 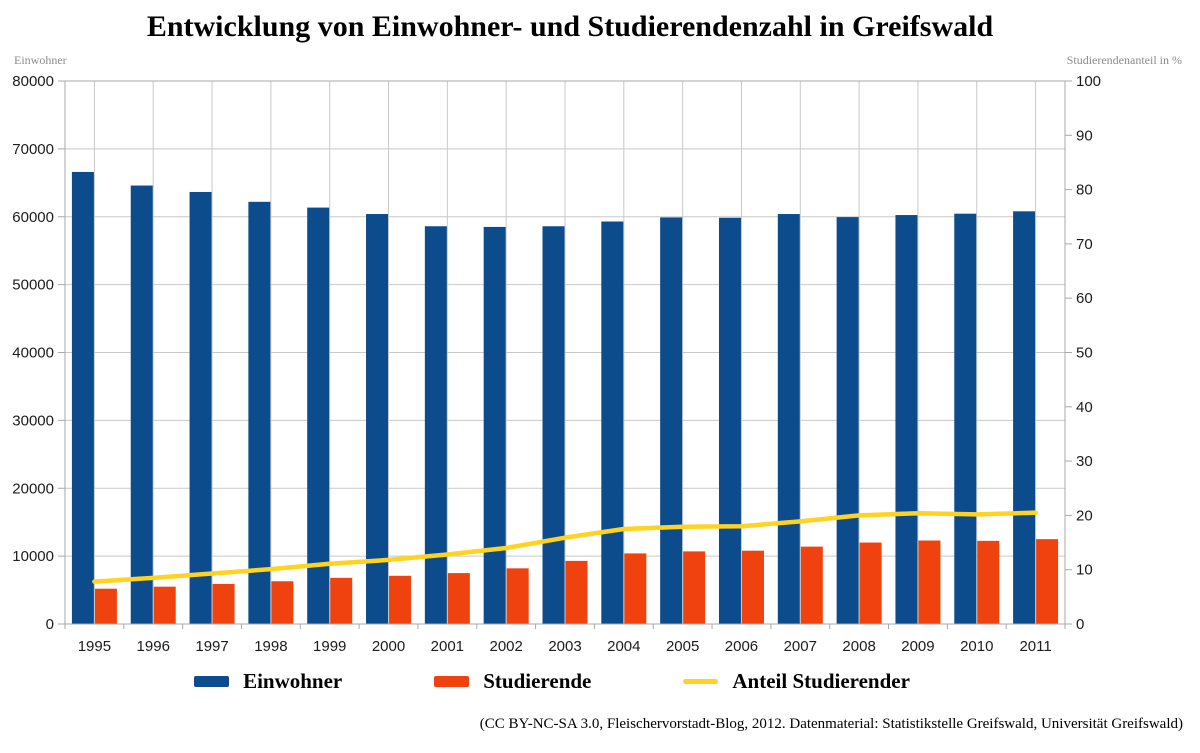 What do you see at coordinates (1084, 407) in the screenshot?
I see `svg-text: 40` at bounding box center [1084, 407].